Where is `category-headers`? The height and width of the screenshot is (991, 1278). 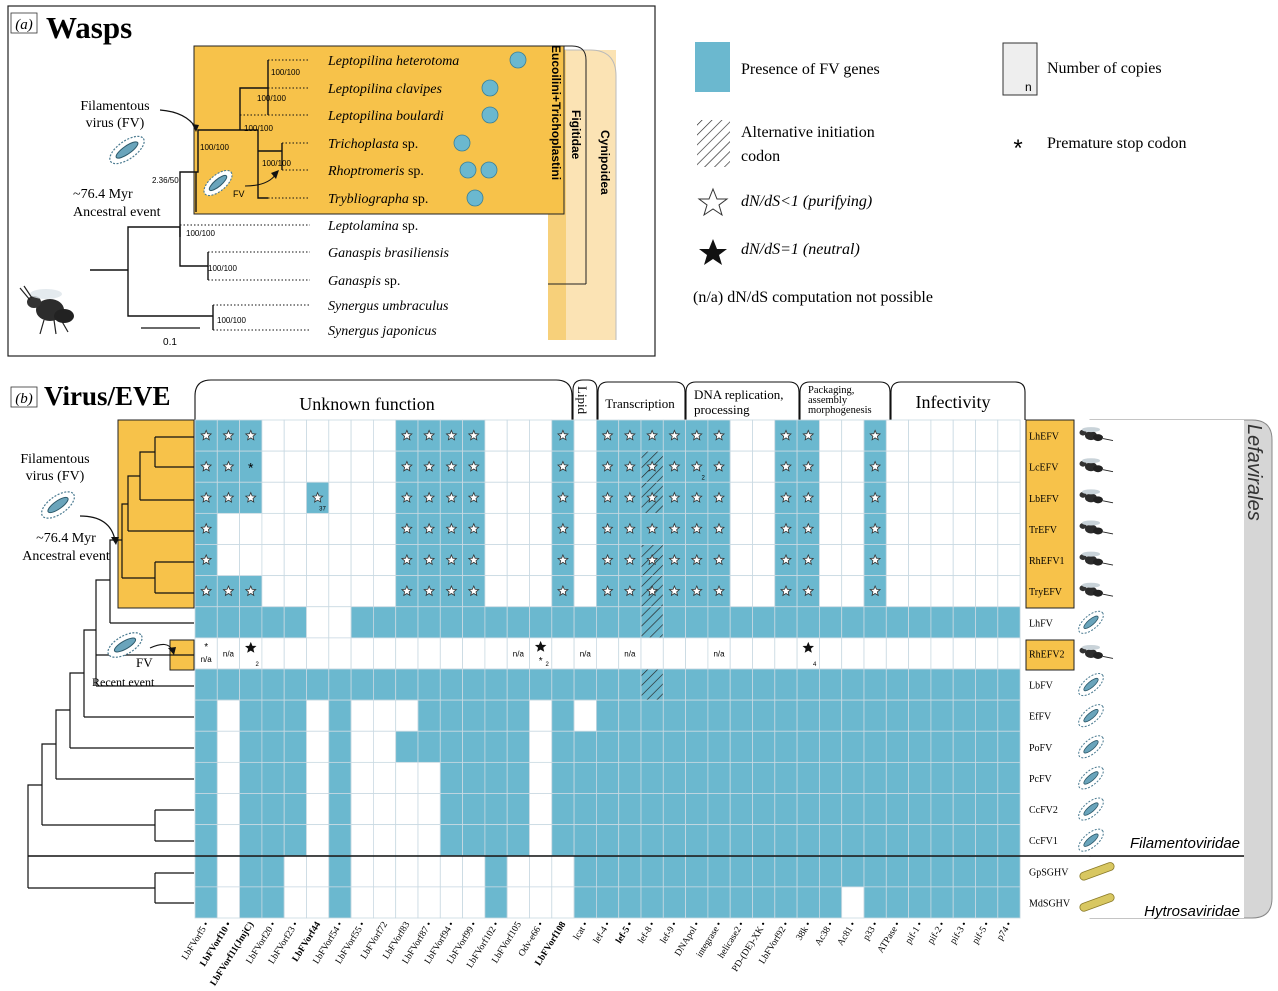 category-headers is located at coordinates (610, 399).